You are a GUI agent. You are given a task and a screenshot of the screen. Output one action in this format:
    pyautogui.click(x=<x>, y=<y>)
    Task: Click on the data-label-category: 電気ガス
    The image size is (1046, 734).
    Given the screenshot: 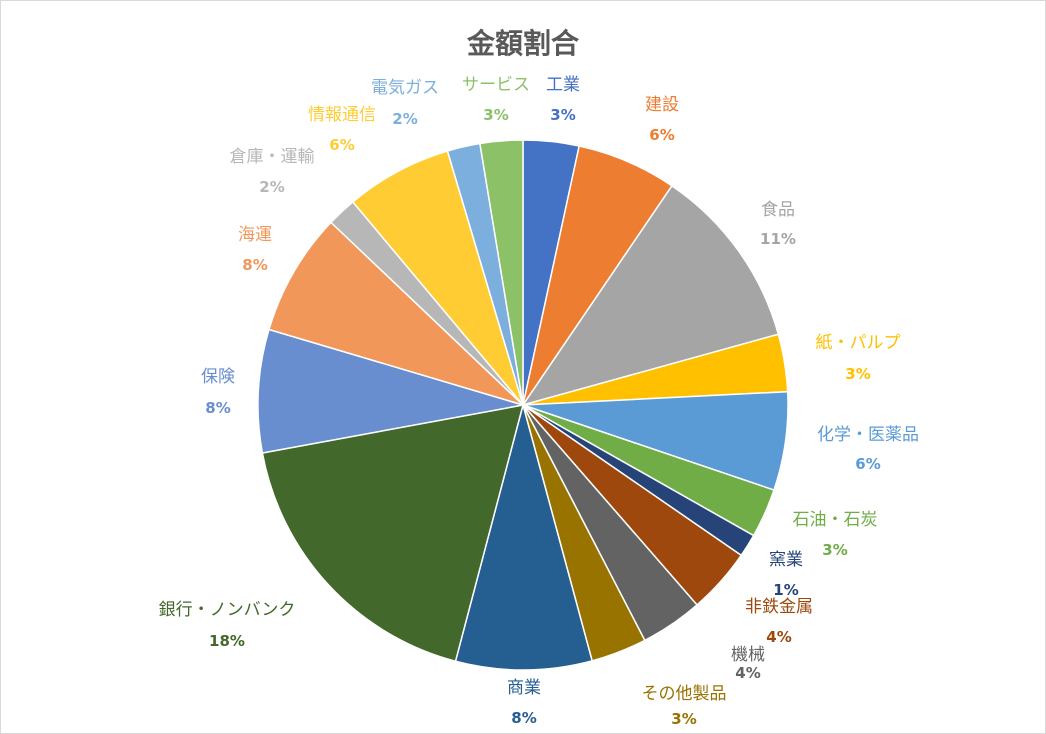 What is the action you would take?
    pyautogui.click(x=405, y=88)
    